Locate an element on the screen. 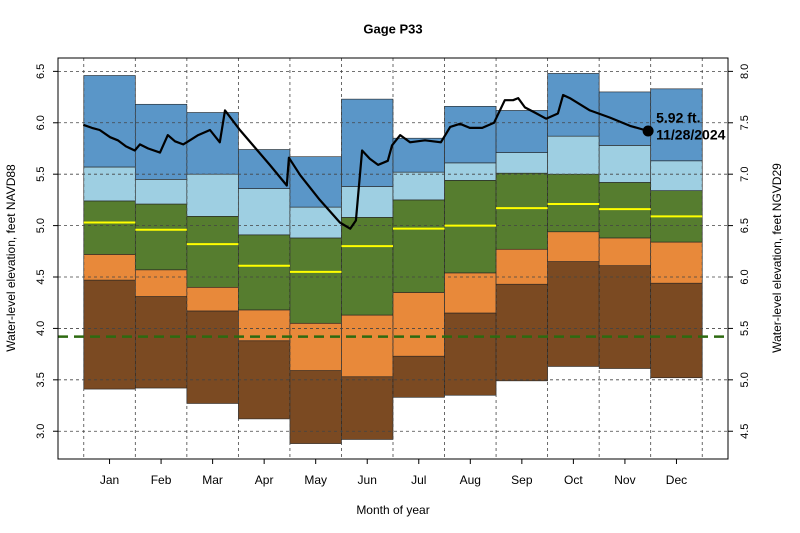 The width and height of the screenshot is (800, 533). x-tick-label: Sep is located at coordinates (522, 480).